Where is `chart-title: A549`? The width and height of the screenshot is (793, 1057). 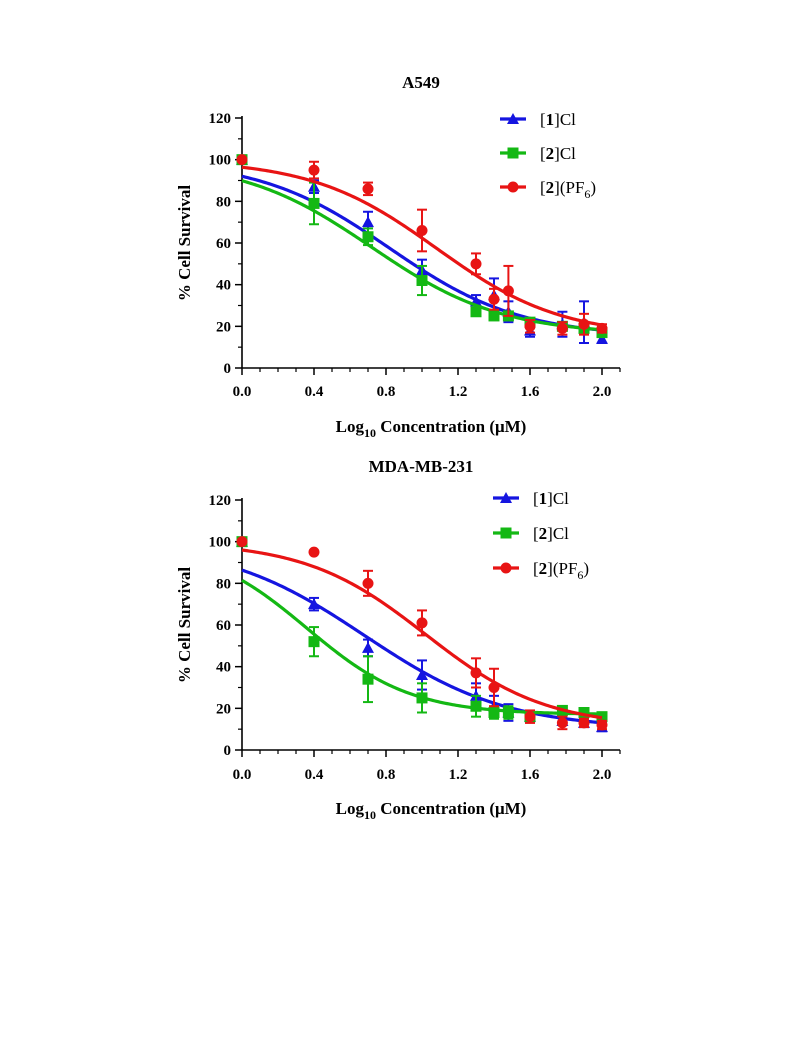
chart-title: A549 is located at coordinates (421, 82).